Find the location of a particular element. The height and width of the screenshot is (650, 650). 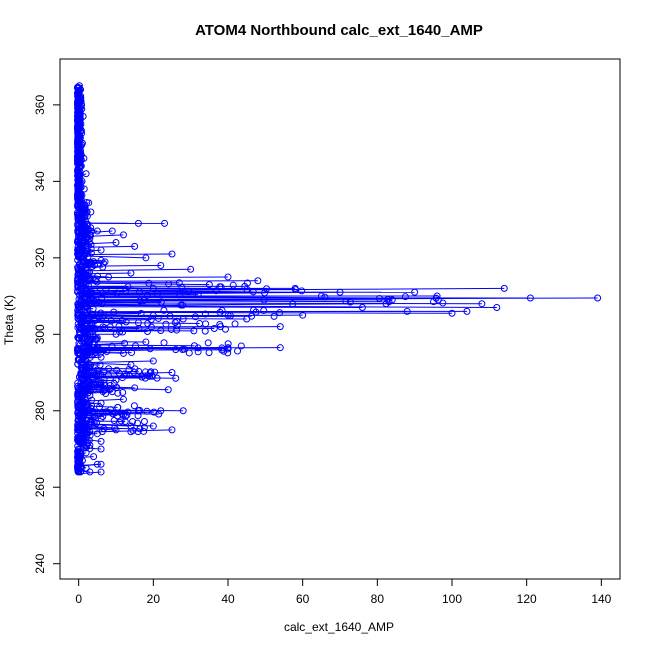

y-tick-label: 320 is located at coordinates (40, 257).